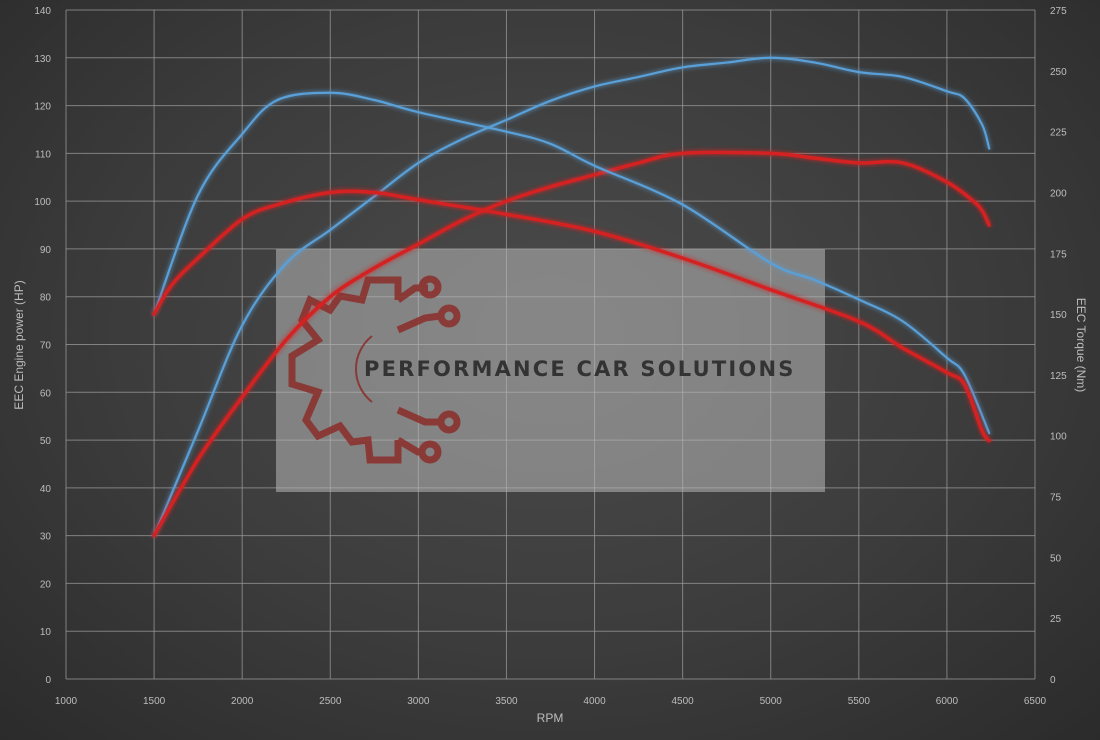 Image resolution: width=1100 pixels, height=740 pixels. Describe the element at coordinates (1058, 11) in the screenshot. I see `y2-tick-label: 275` at that location.